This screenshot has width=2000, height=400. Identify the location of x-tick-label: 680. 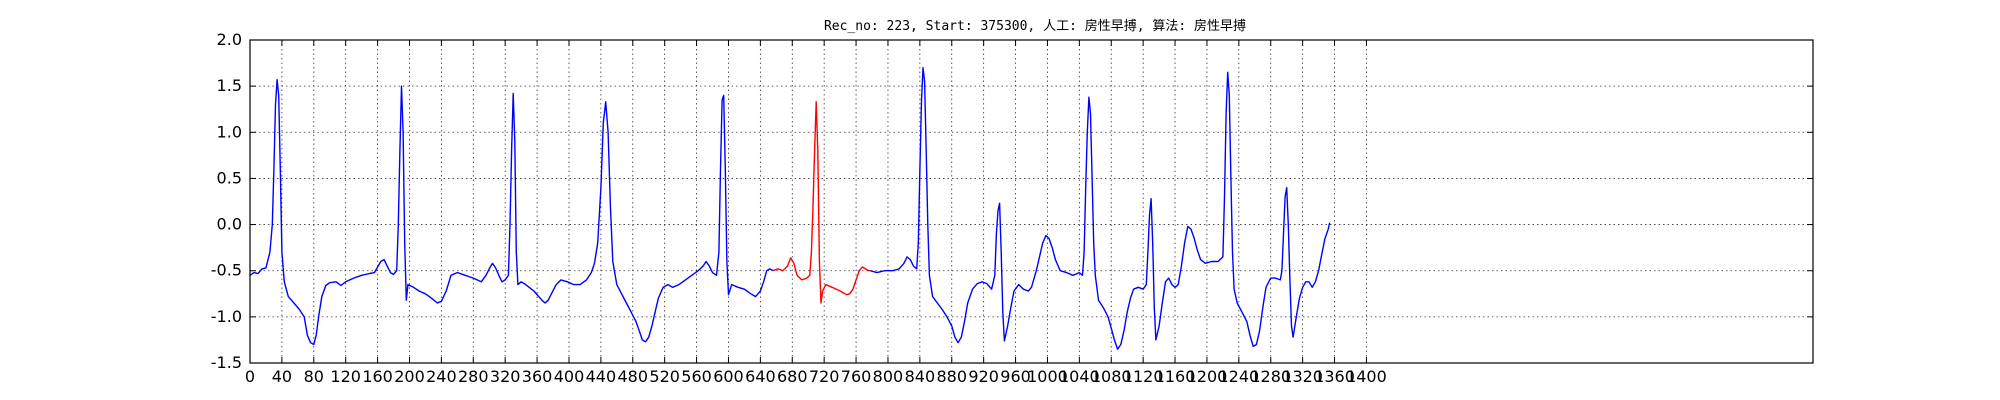
(792, 376).